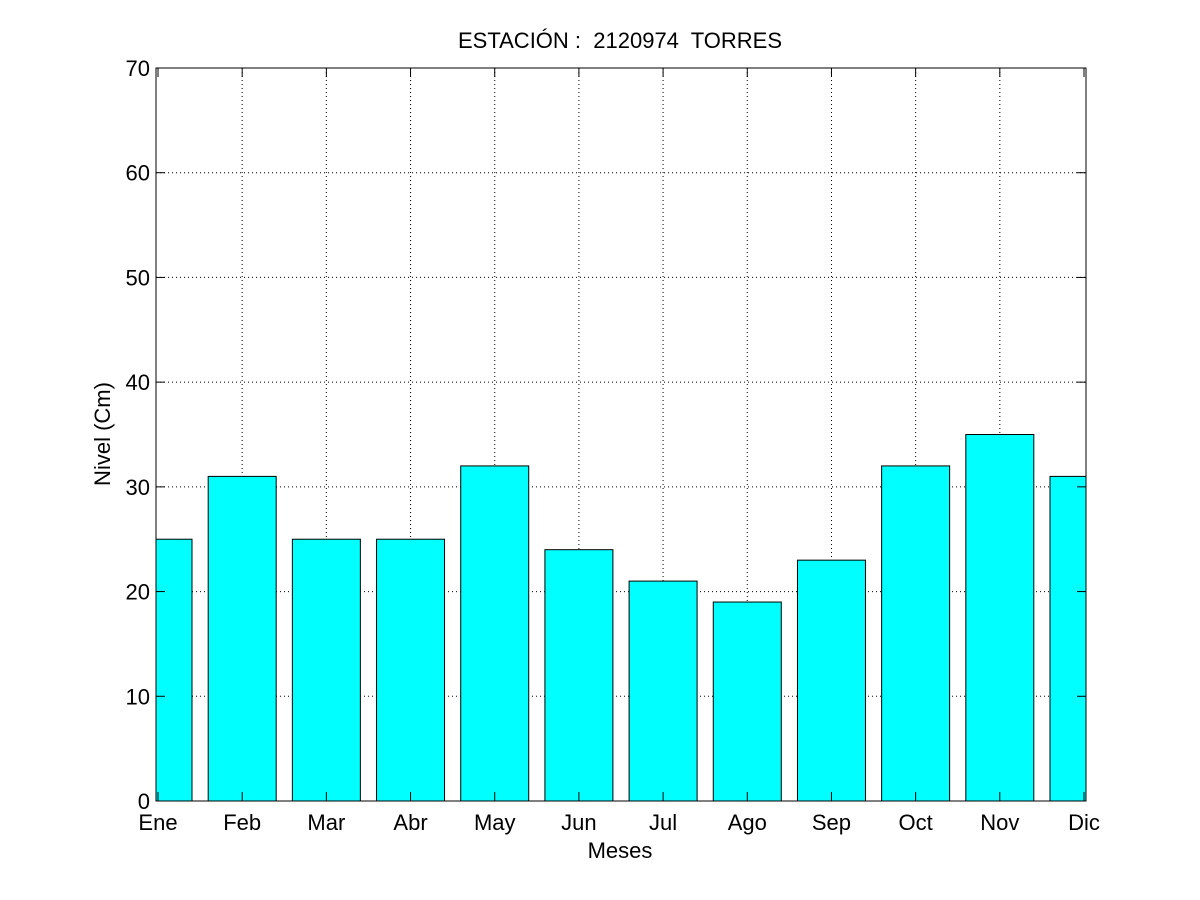 The height and width of the screenshot is (900, 1200). Describe the element at coordinates (831, 822) in the screenshot. I see `x-tick-label-sep: Sep` at that location.